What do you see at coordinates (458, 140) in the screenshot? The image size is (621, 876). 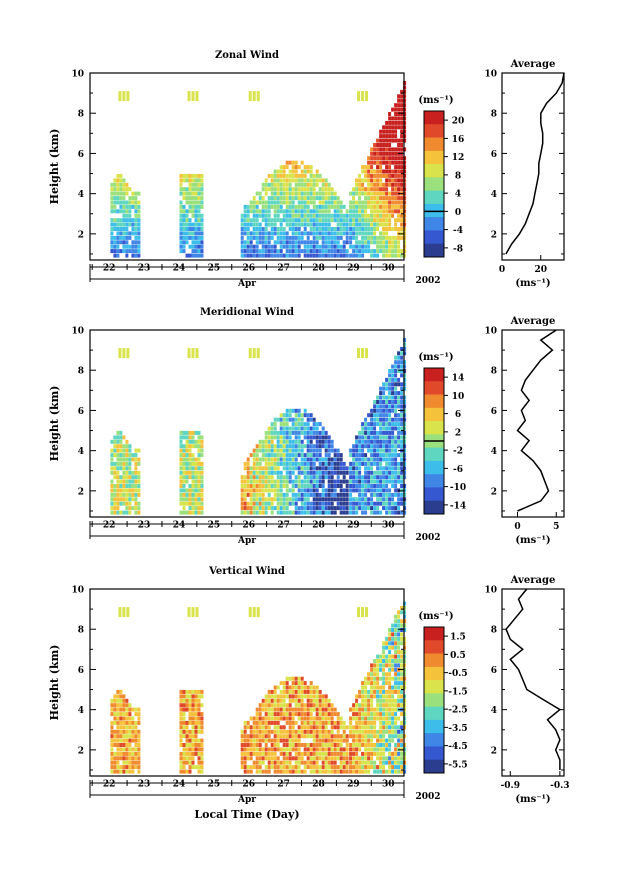 I see `colorbar-tick-label: 16` at bounding box center [458, 140].